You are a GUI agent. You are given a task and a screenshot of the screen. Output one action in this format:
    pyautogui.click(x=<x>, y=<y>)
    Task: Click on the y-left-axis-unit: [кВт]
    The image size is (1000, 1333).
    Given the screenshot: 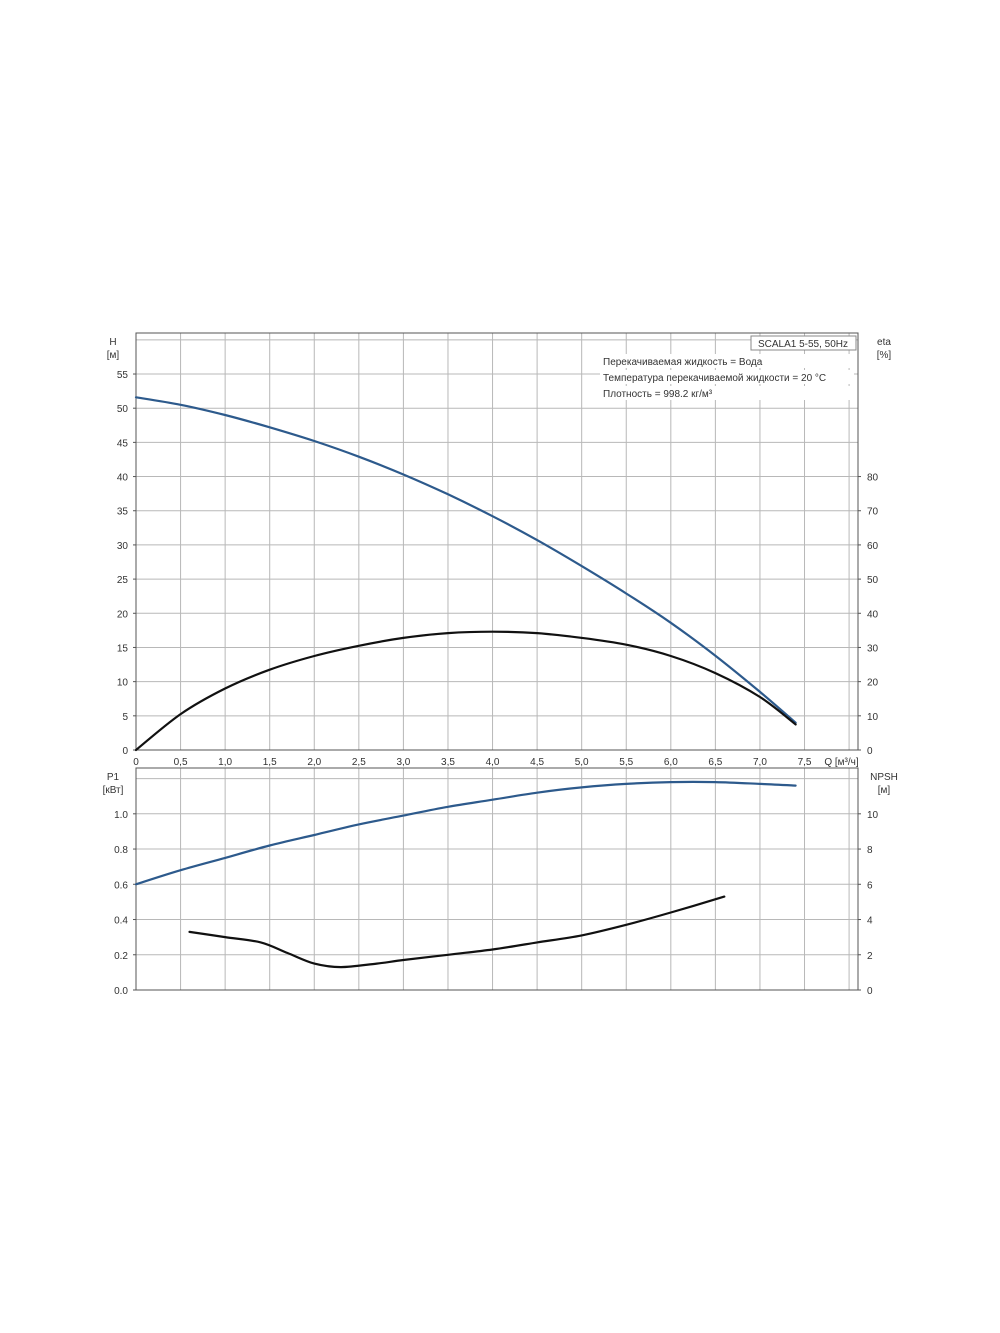 What is the action you would take?
    pyautogui.click(x=113, y=790)
    